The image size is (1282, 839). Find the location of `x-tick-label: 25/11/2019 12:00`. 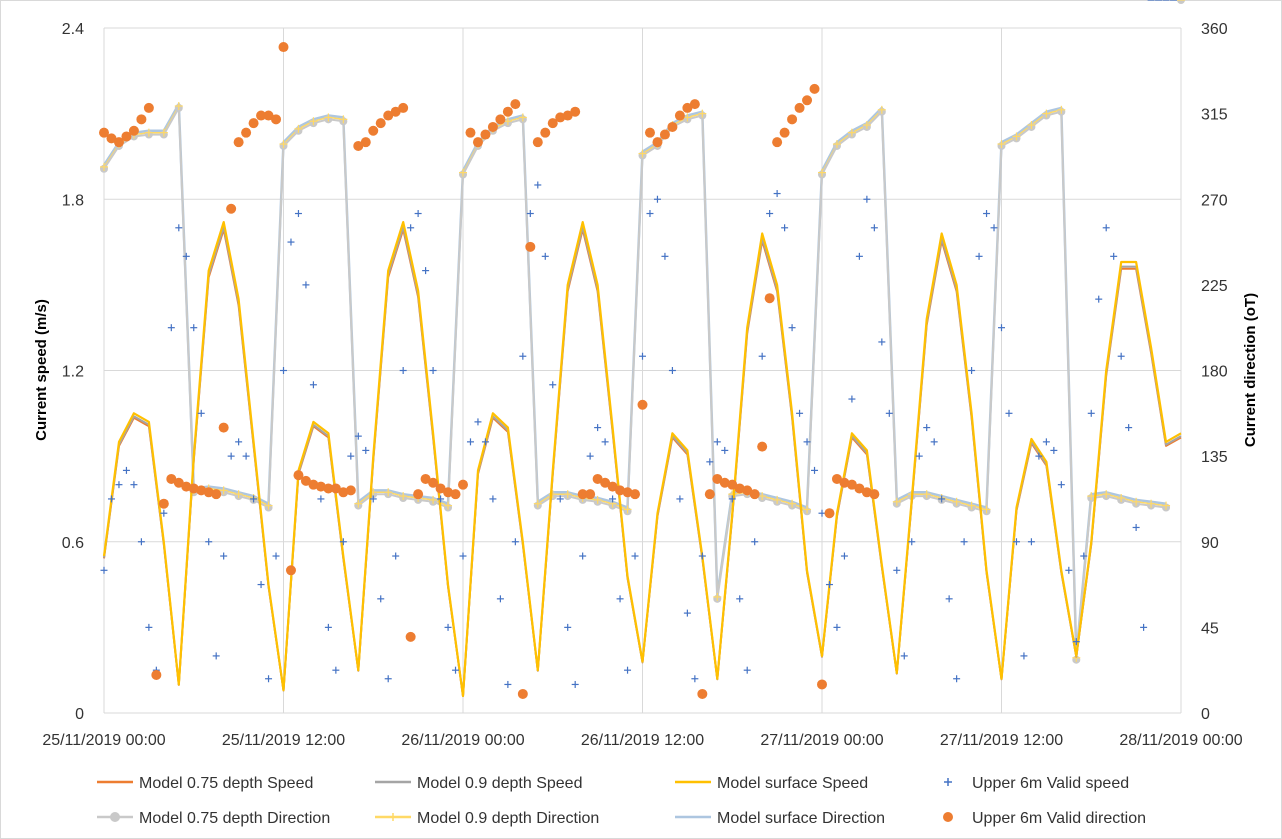

x-tick-label: 25/11/2019 12:00 is located at coordinates (283, 740).